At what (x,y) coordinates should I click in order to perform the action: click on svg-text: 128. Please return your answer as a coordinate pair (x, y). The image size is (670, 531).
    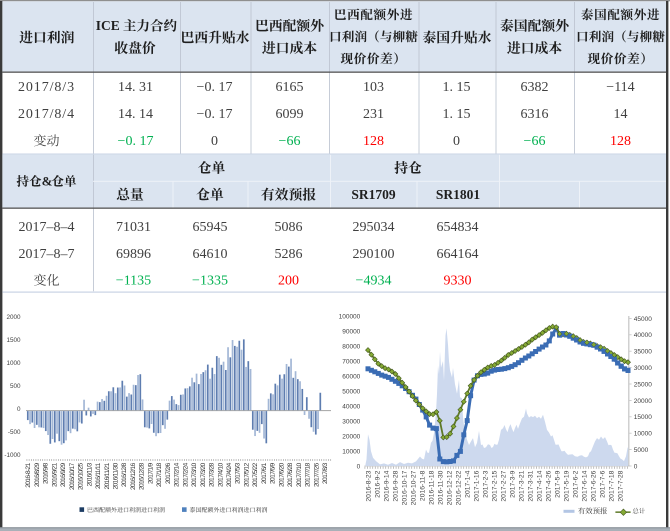
    Looking at the image, I should click on (373, 141).